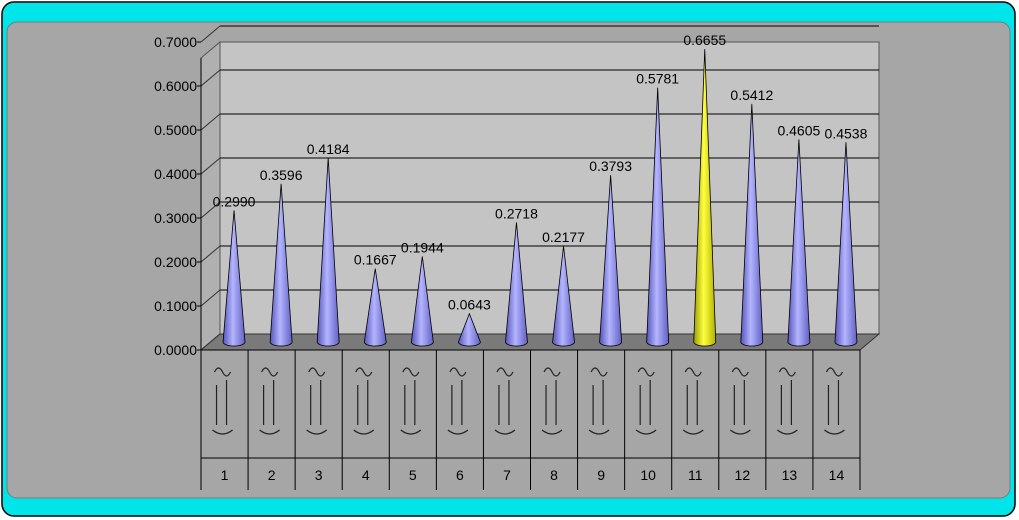 This screenshot has width=1019, height=520. I want to click on x-tick-label: 10, so click(648, 475).